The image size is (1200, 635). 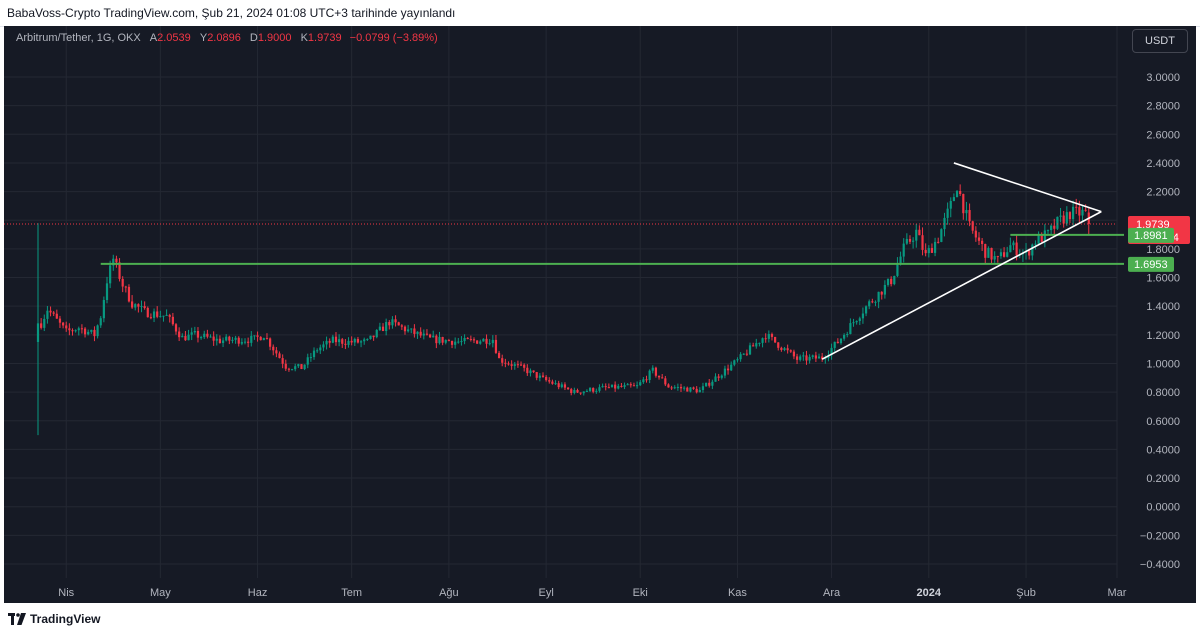 I want to click on currency-button: USDT, so click(x=1160, y=41).